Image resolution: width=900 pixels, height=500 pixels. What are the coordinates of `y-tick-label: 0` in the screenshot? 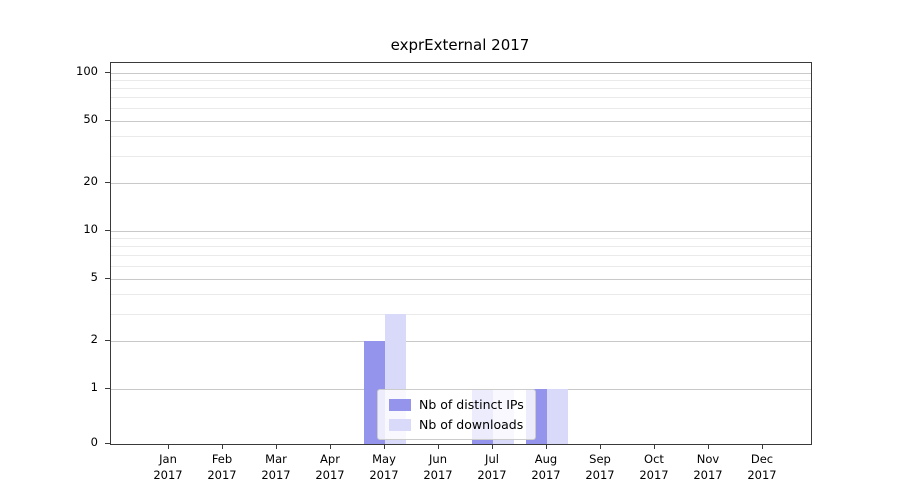 It's located at (94, 442).